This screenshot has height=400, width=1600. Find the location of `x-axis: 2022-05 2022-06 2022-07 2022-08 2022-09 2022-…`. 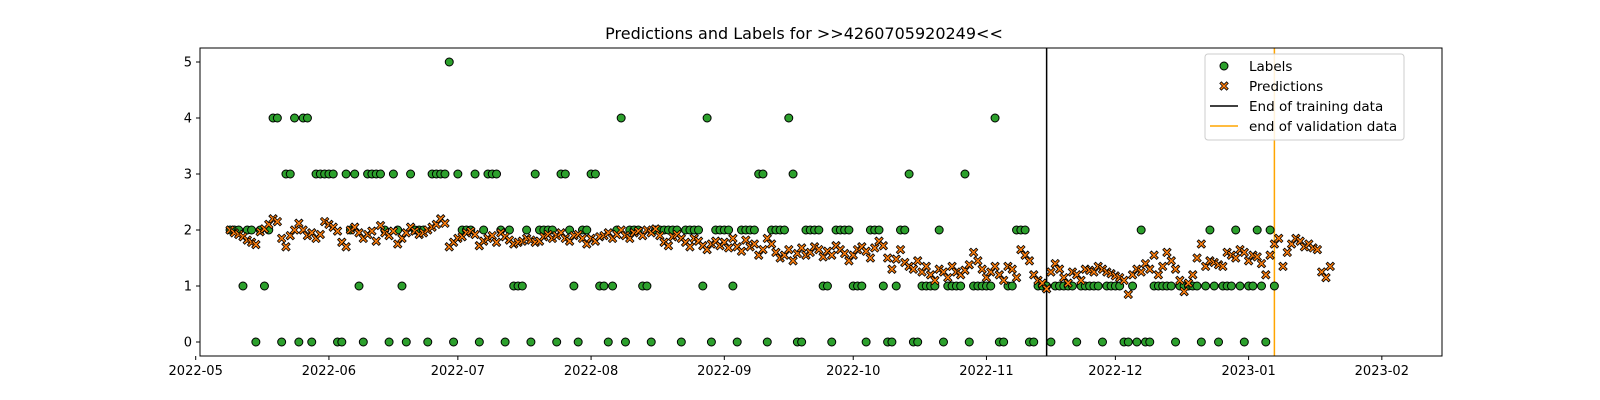

x-axis: 2022-05 2022-06 2022-07 2022-08 2022-09 2022-… is located at coordinates (789, 367).